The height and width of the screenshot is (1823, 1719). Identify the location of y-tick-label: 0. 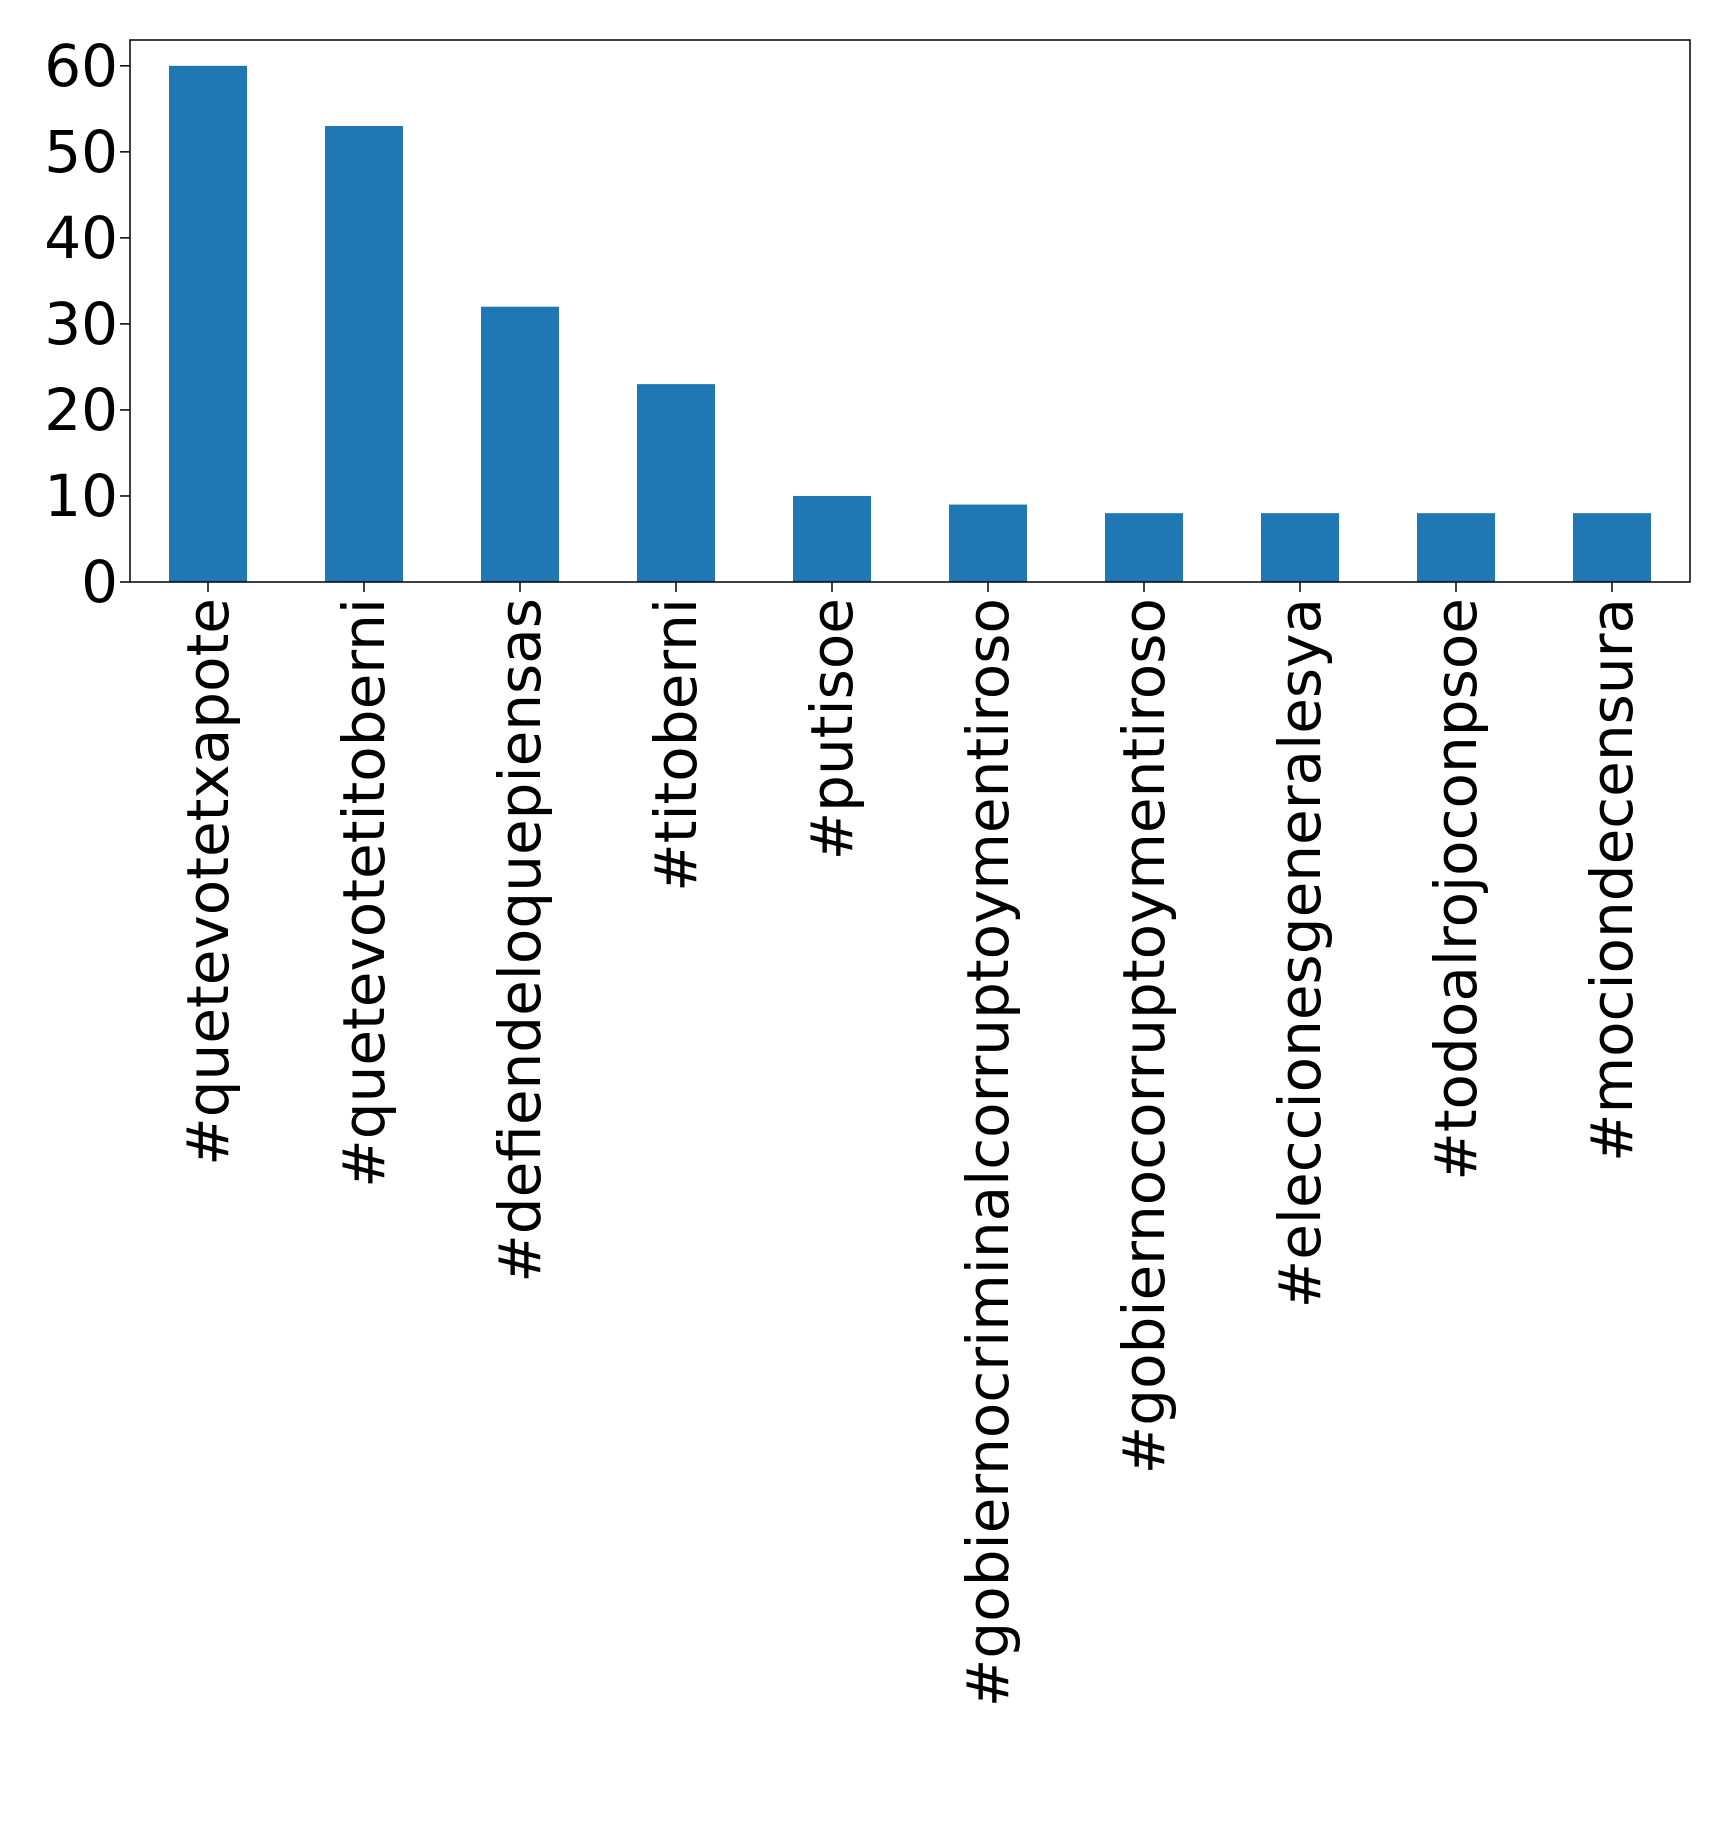
(99, 582).